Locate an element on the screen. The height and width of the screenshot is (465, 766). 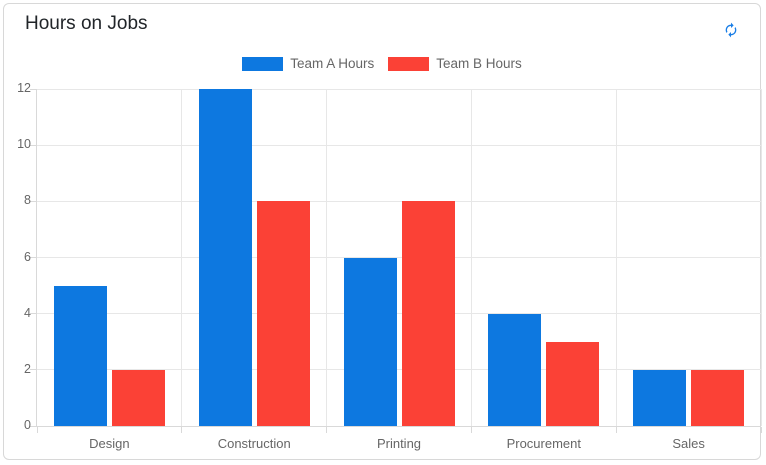
refresh-button is located at coordinates (731, 30).